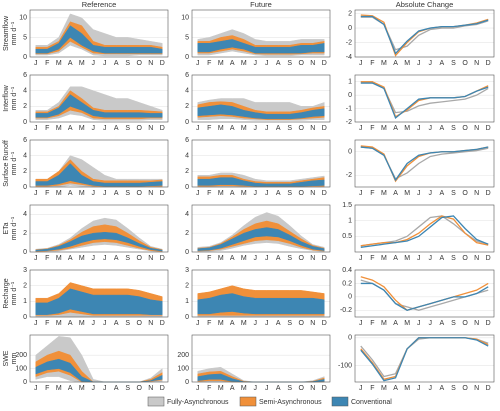 The height and width of the screenshot is (411, 500). What do you see at coordinates (349, 175) in the screenshot?
I see `y-tick-label: -2` at bounding box center [349, 175].